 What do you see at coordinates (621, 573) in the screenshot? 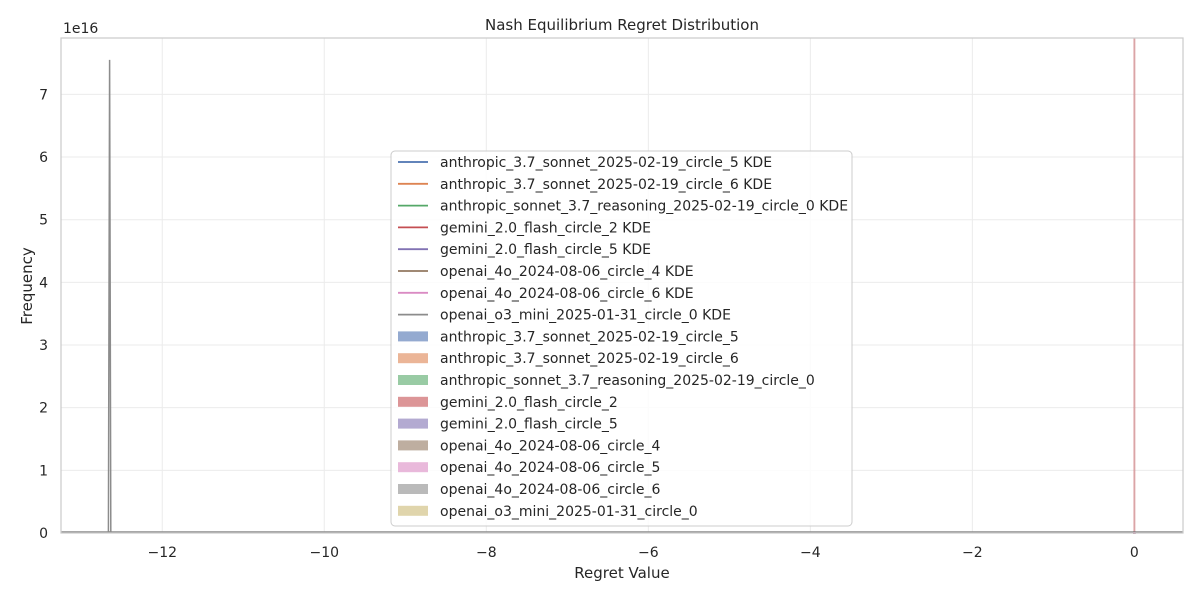
I see `x-axis-label: Regret Value` at bounding box center [621, 573].